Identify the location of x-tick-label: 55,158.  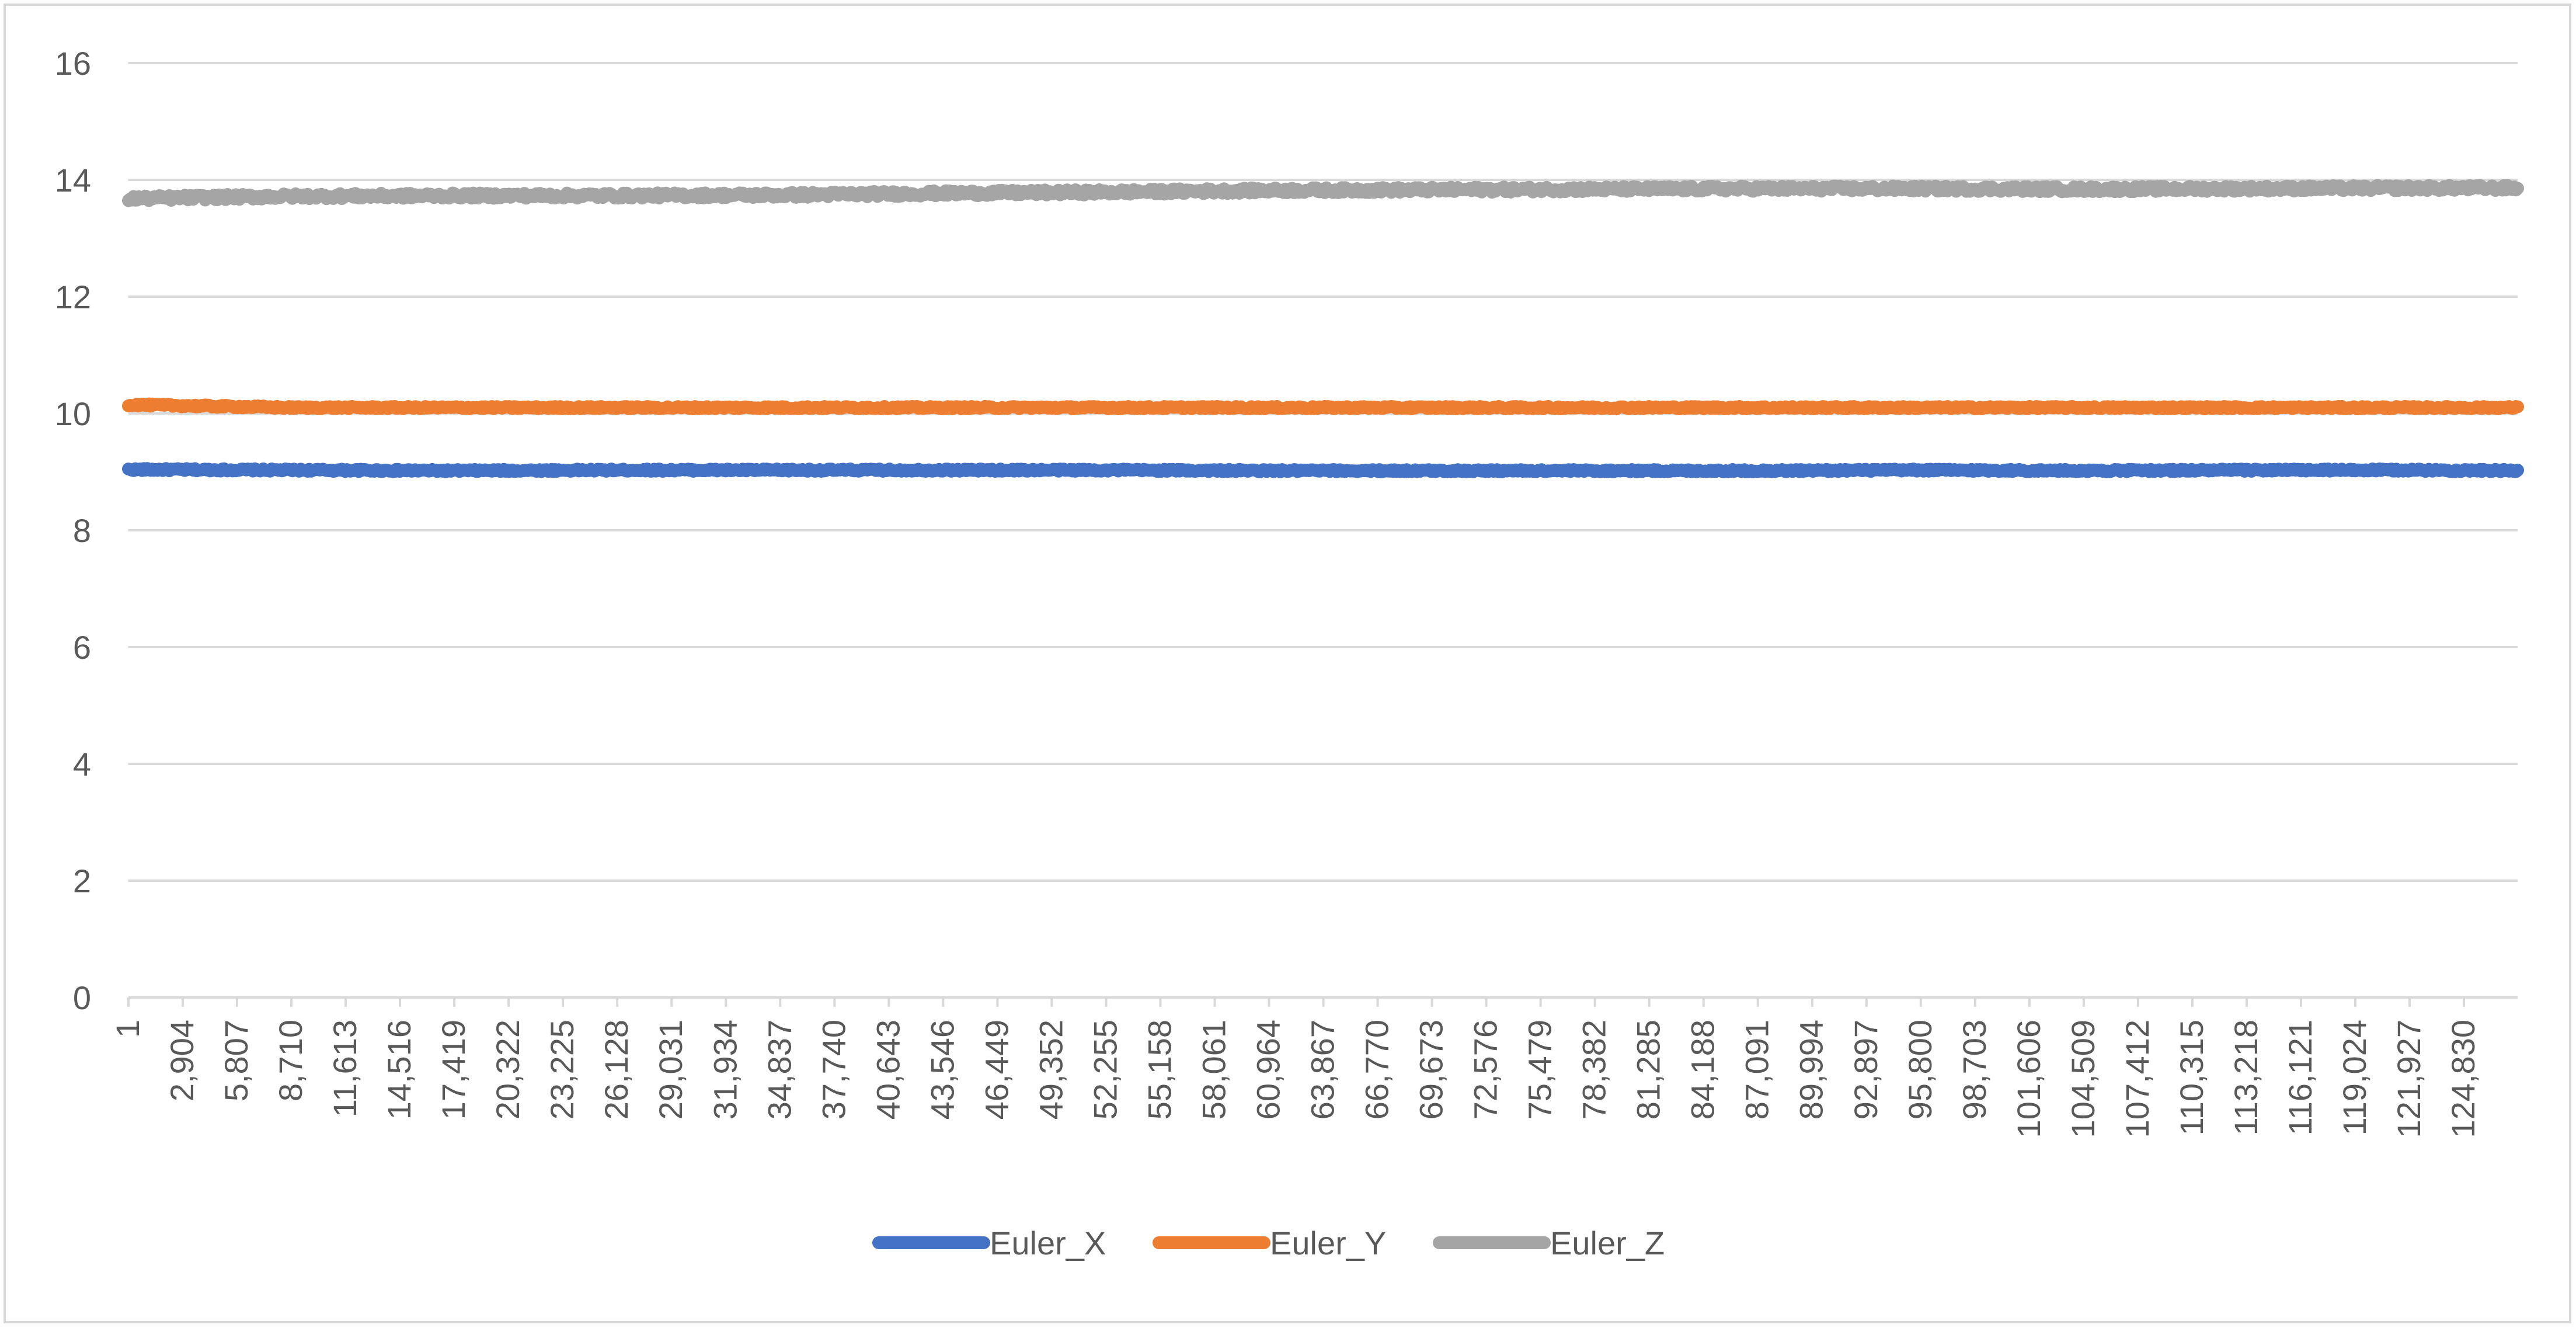
(1159, 1070).